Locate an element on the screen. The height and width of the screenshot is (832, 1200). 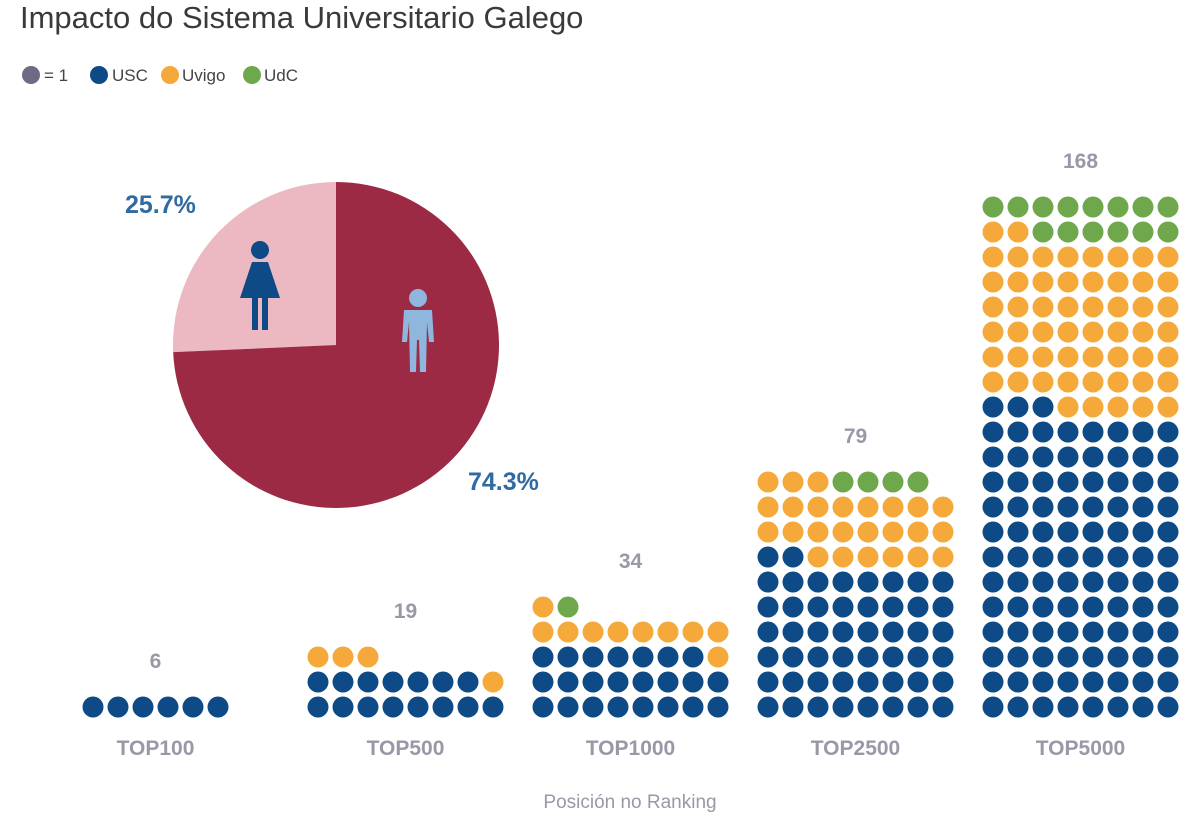
total-label: 168 is located at coordinates (1080, 161).